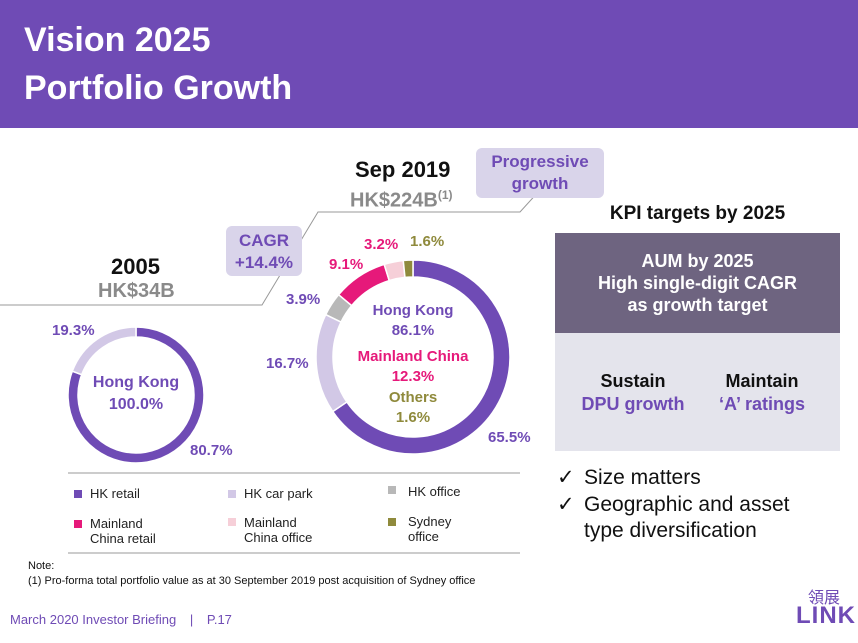 This screenshot has width=858, height=643. I want to click on chart-2019-value: HK$224B, so click(394, 200).